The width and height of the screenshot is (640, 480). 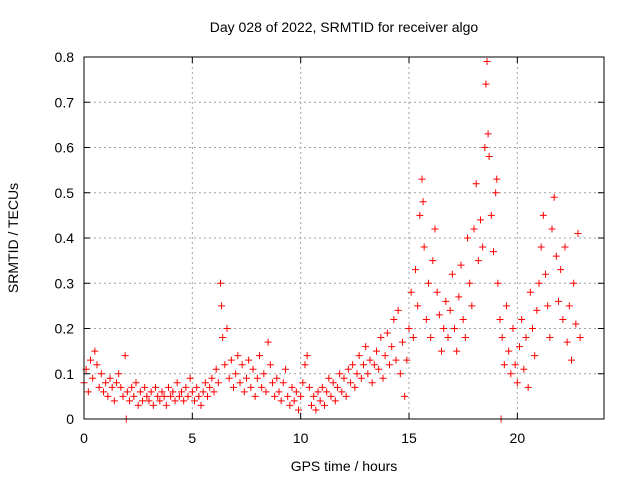 I want to click on y-tick-label: 0.5, so click(x=65, y=193).